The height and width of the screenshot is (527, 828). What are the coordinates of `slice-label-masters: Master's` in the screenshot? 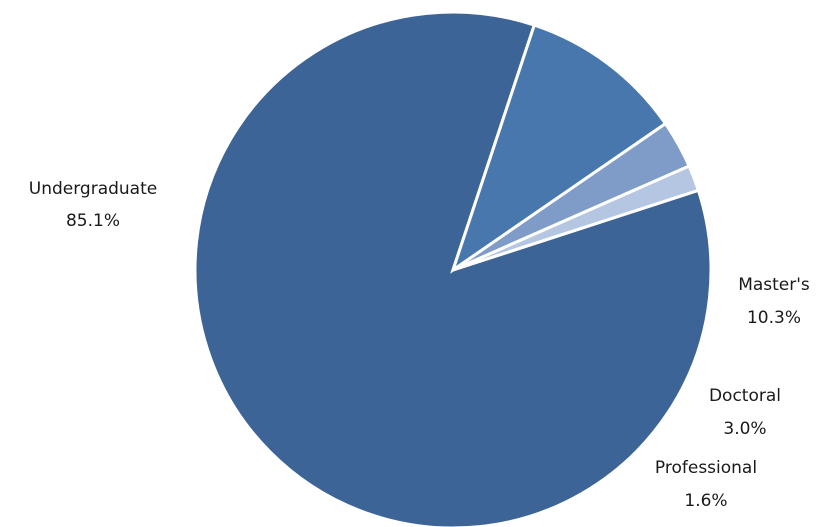 It's located at (774, 285).